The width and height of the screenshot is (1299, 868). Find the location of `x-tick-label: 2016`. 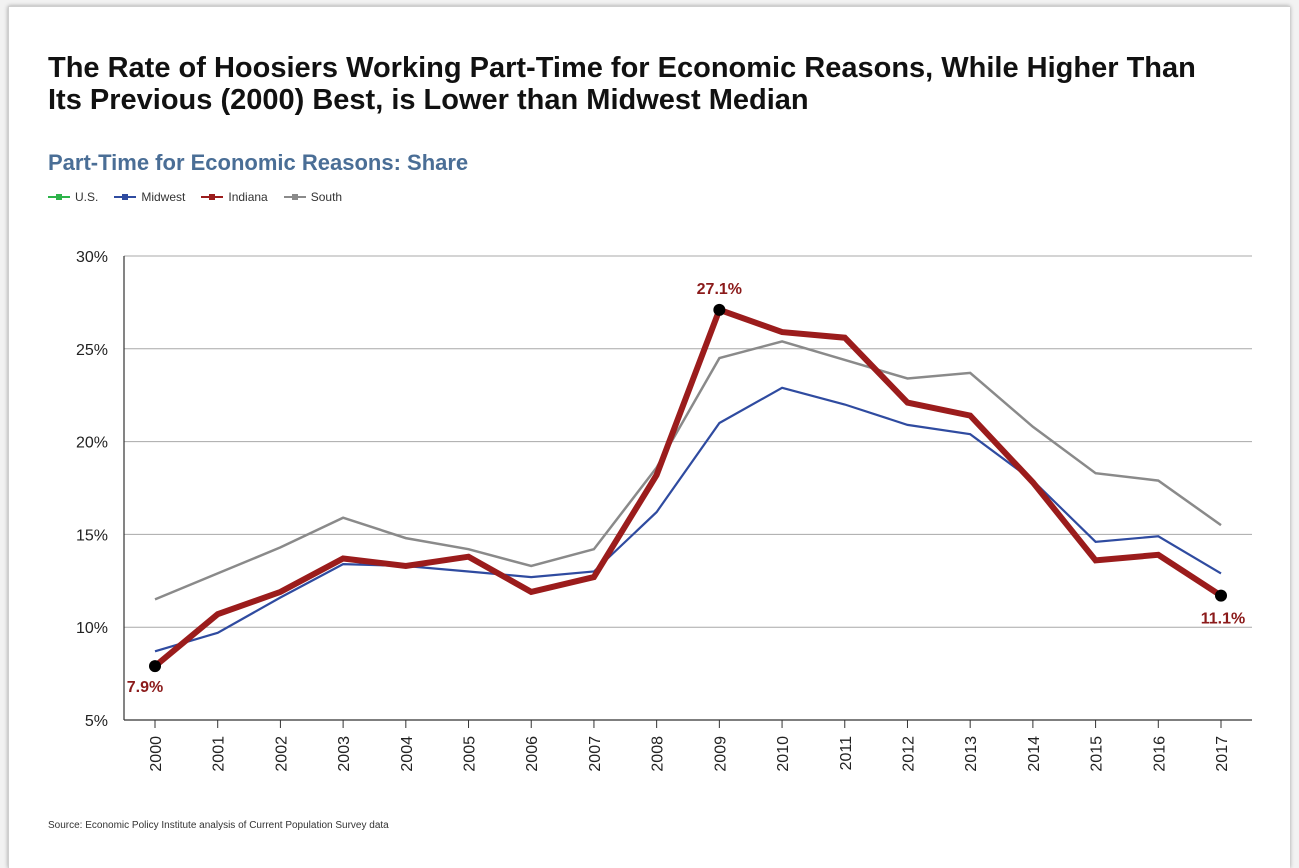

x-tick-label: 2016 is located at coordinates (1159, 754).